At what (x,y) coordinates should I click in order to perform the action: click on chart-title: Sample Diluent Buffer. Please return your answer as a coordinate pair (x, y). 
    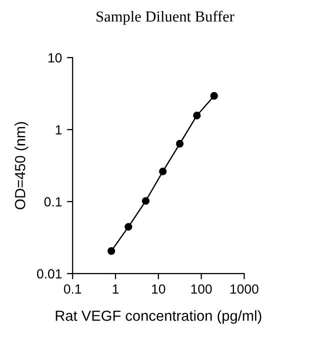
    Looking at the image, I should click on (165, 17).